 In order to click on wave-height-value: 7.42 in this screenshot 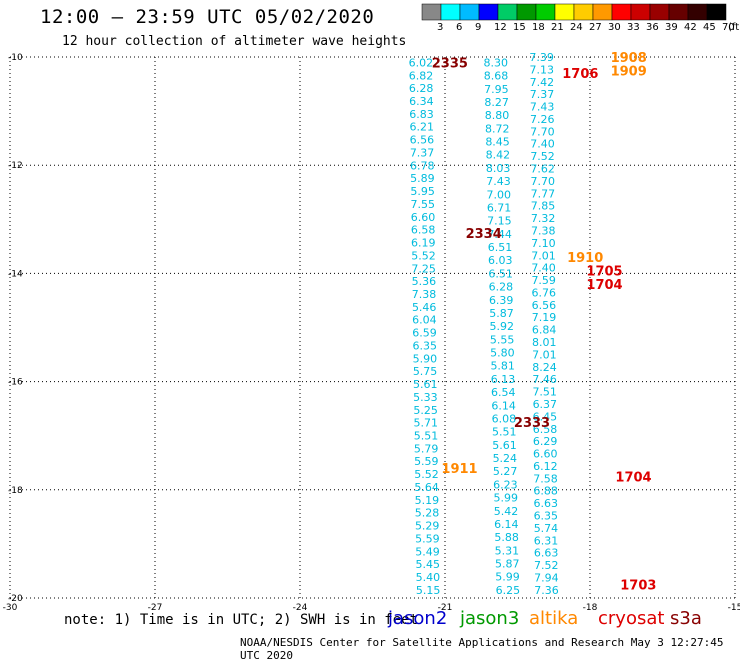, I will do `click(542, 82)`.